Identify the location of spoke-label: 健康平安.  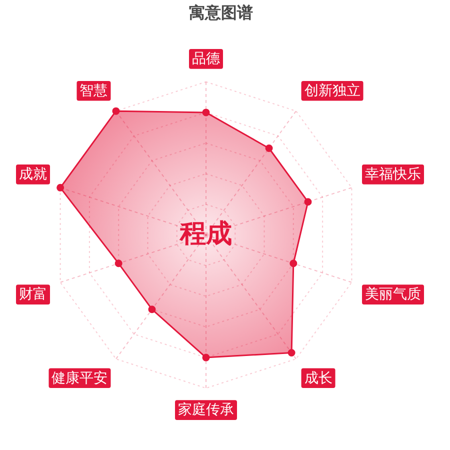
(80, 378).